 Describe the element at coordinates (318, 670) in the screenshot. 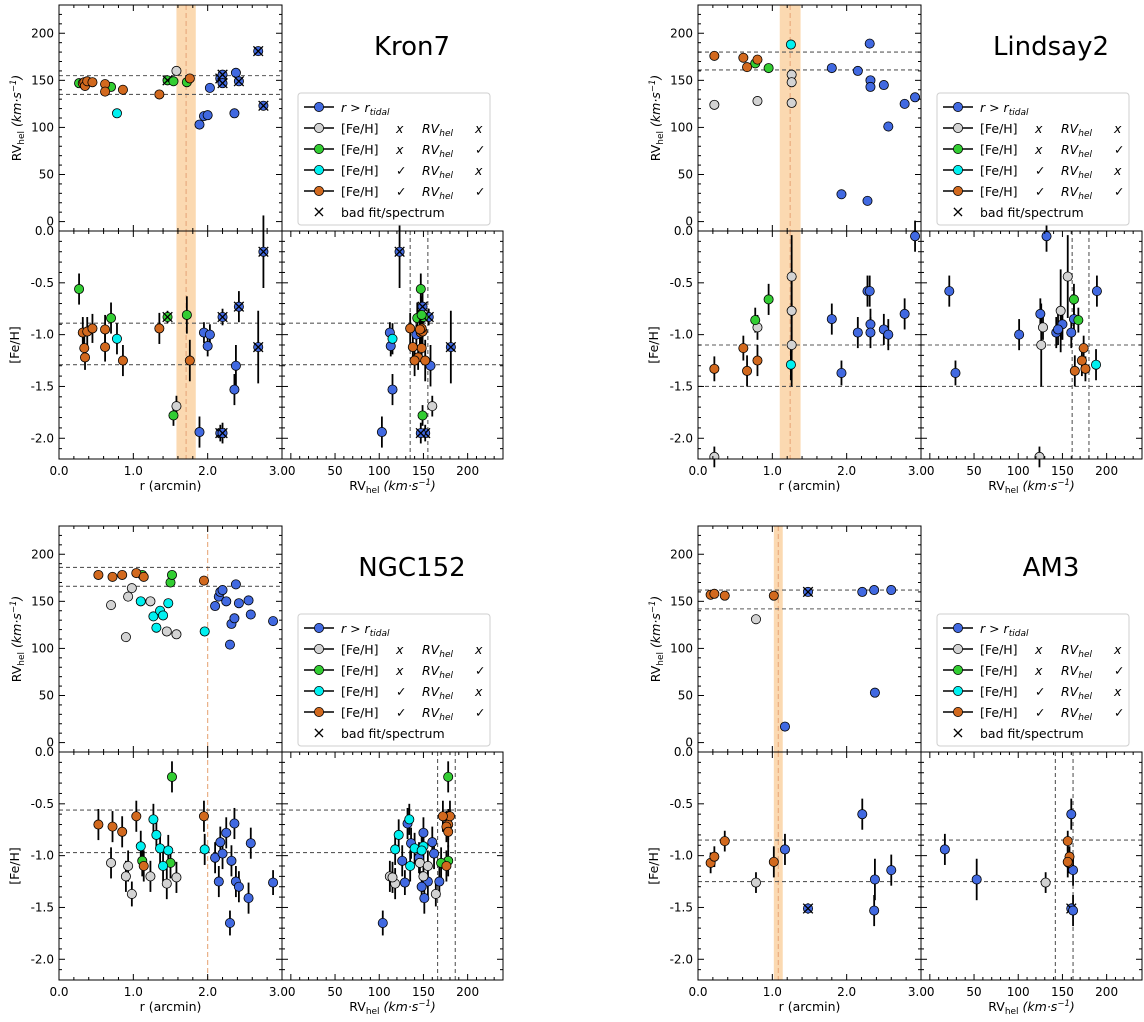

I see `legend-marker-rv_ok` at that location.